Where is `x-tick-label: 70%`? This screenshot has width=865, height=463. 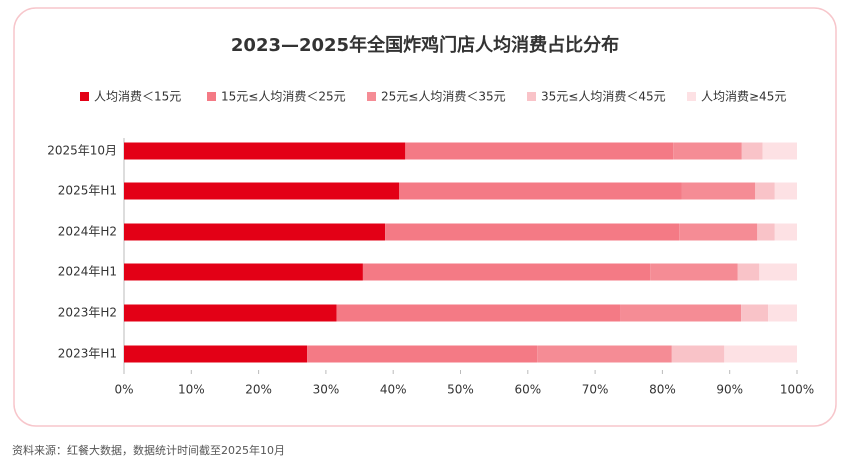
x-tick-label: 70% is located at coordinates (595, 390).